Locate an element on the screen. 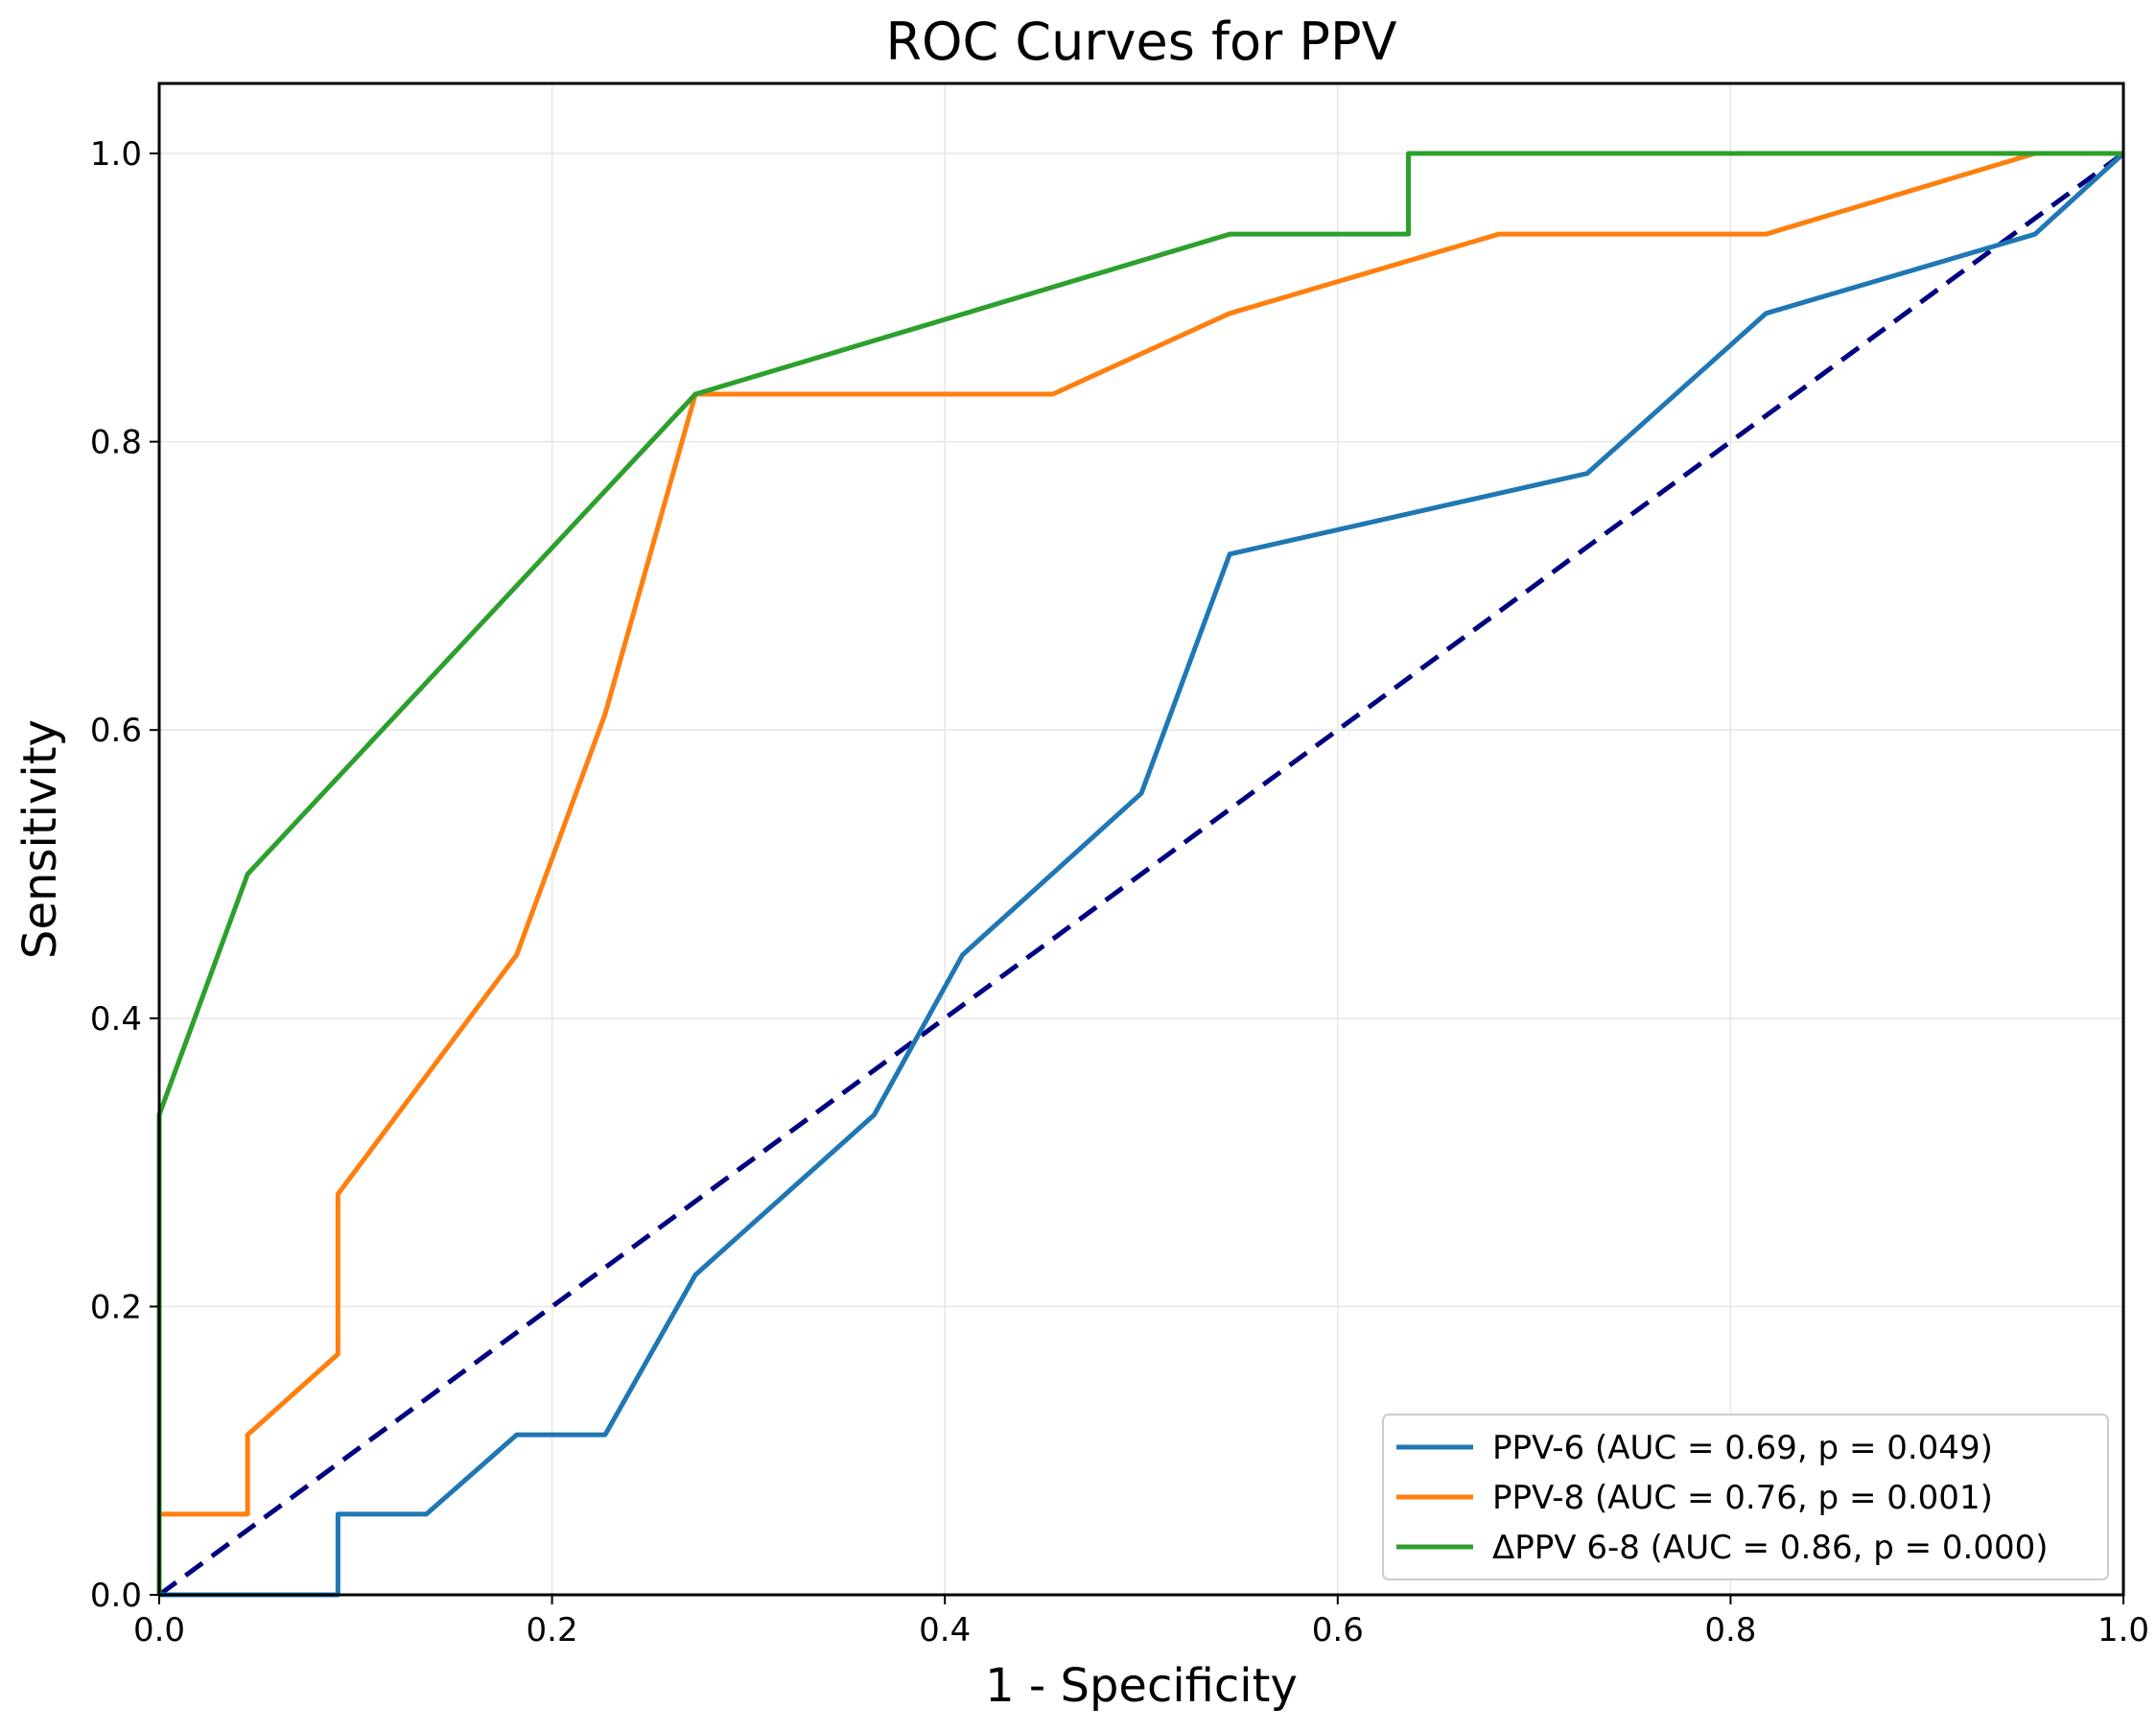  x-tick-label: 1.0 is located at coordinates (2123, 1630).